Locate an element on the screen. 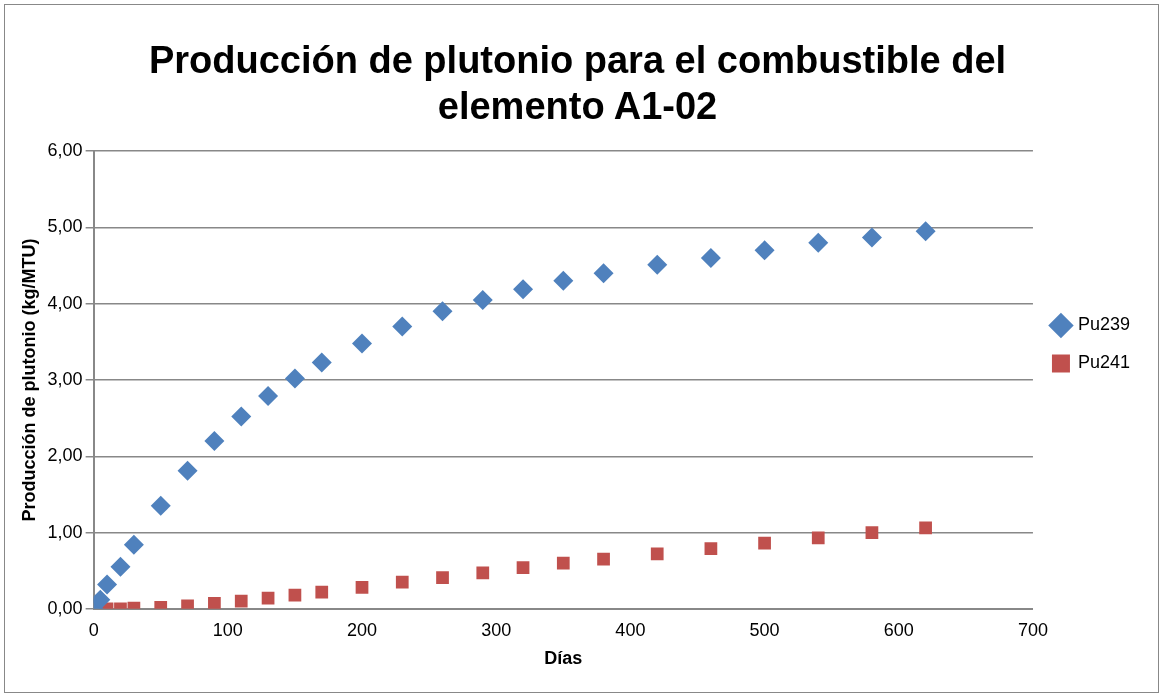  y-axis-title: Producción de plutonio (kg/MTU) is located at coordinates (28, 380).